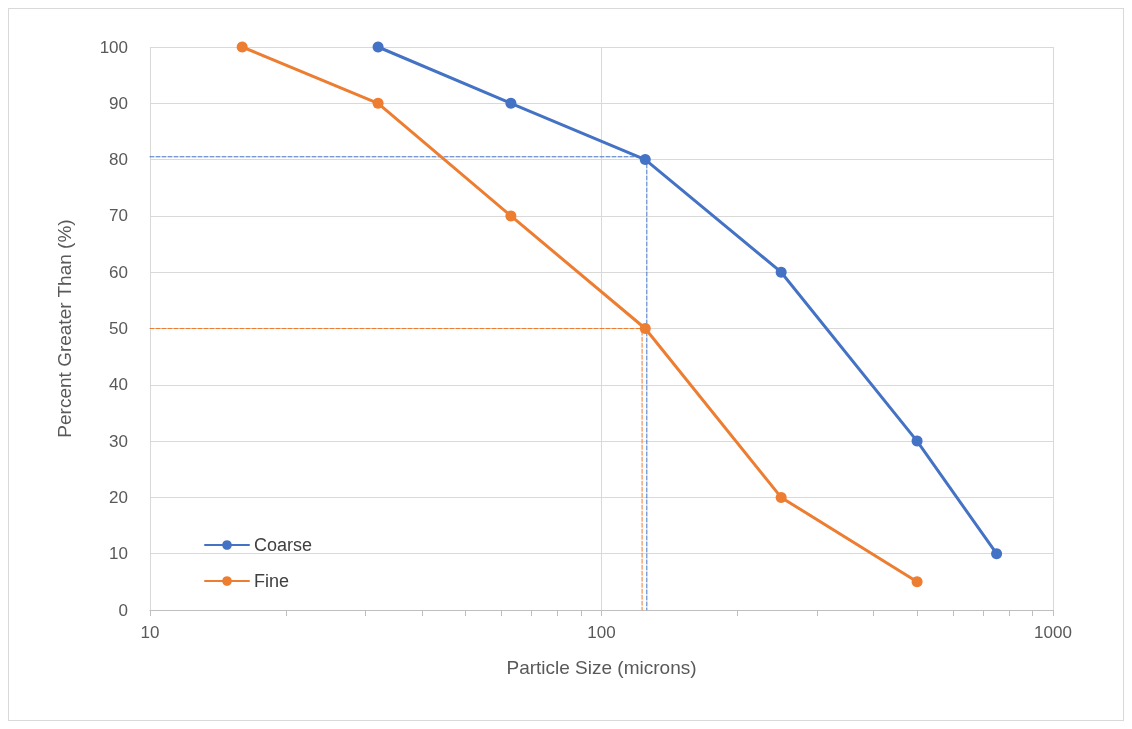 The image size is (1132, 729). What do you see at coordinates (601, 667) in the screenshot?
I see `x-axis-title: Particle Size (microns)` at bounding box center [601, 667].